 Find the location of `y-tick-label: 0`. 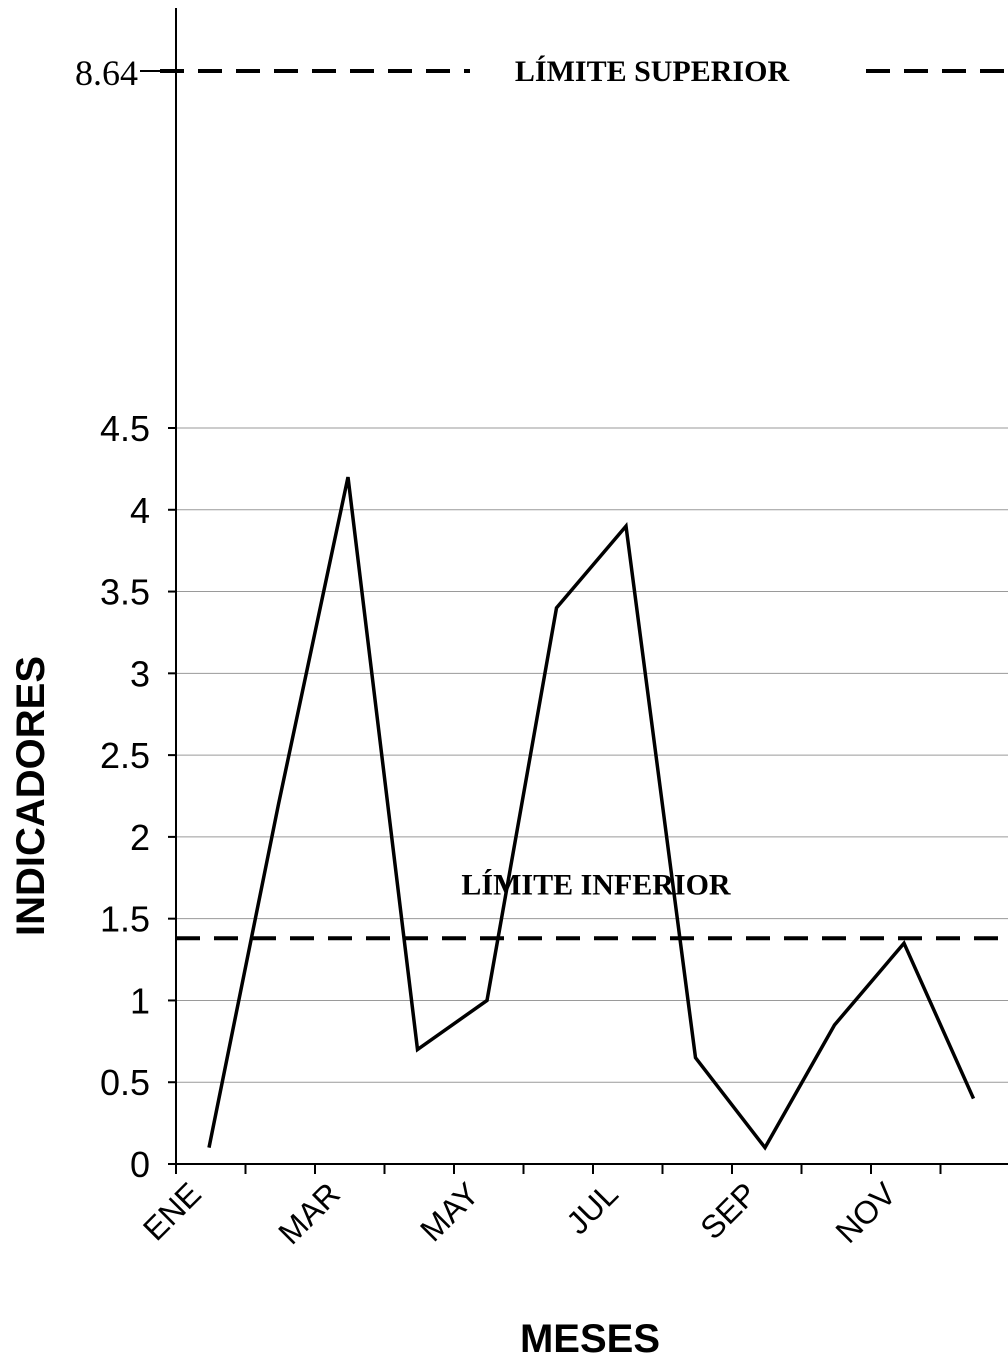

y-tick-label: 0 is located at coordinates (140, 1164).